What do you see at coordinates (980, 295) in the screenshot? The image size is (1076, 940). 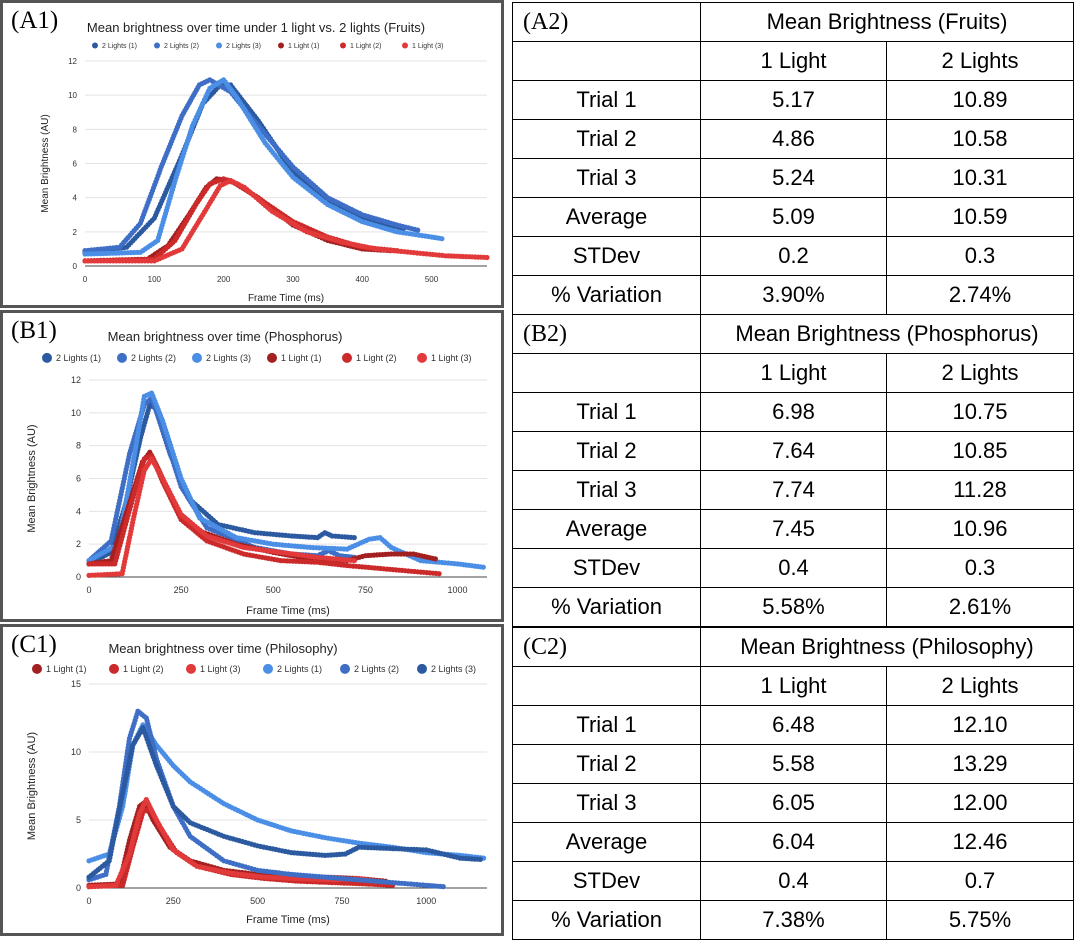 I see `table-cell: 2.74%` at bounding box center [980, 295].